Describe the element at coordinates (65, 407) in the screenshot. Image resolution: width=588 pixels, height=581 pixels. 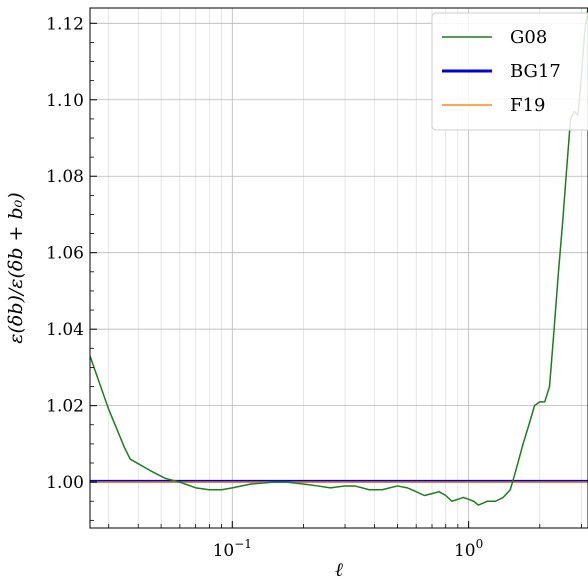
I see `y-tick-label: 1.02` at that location.